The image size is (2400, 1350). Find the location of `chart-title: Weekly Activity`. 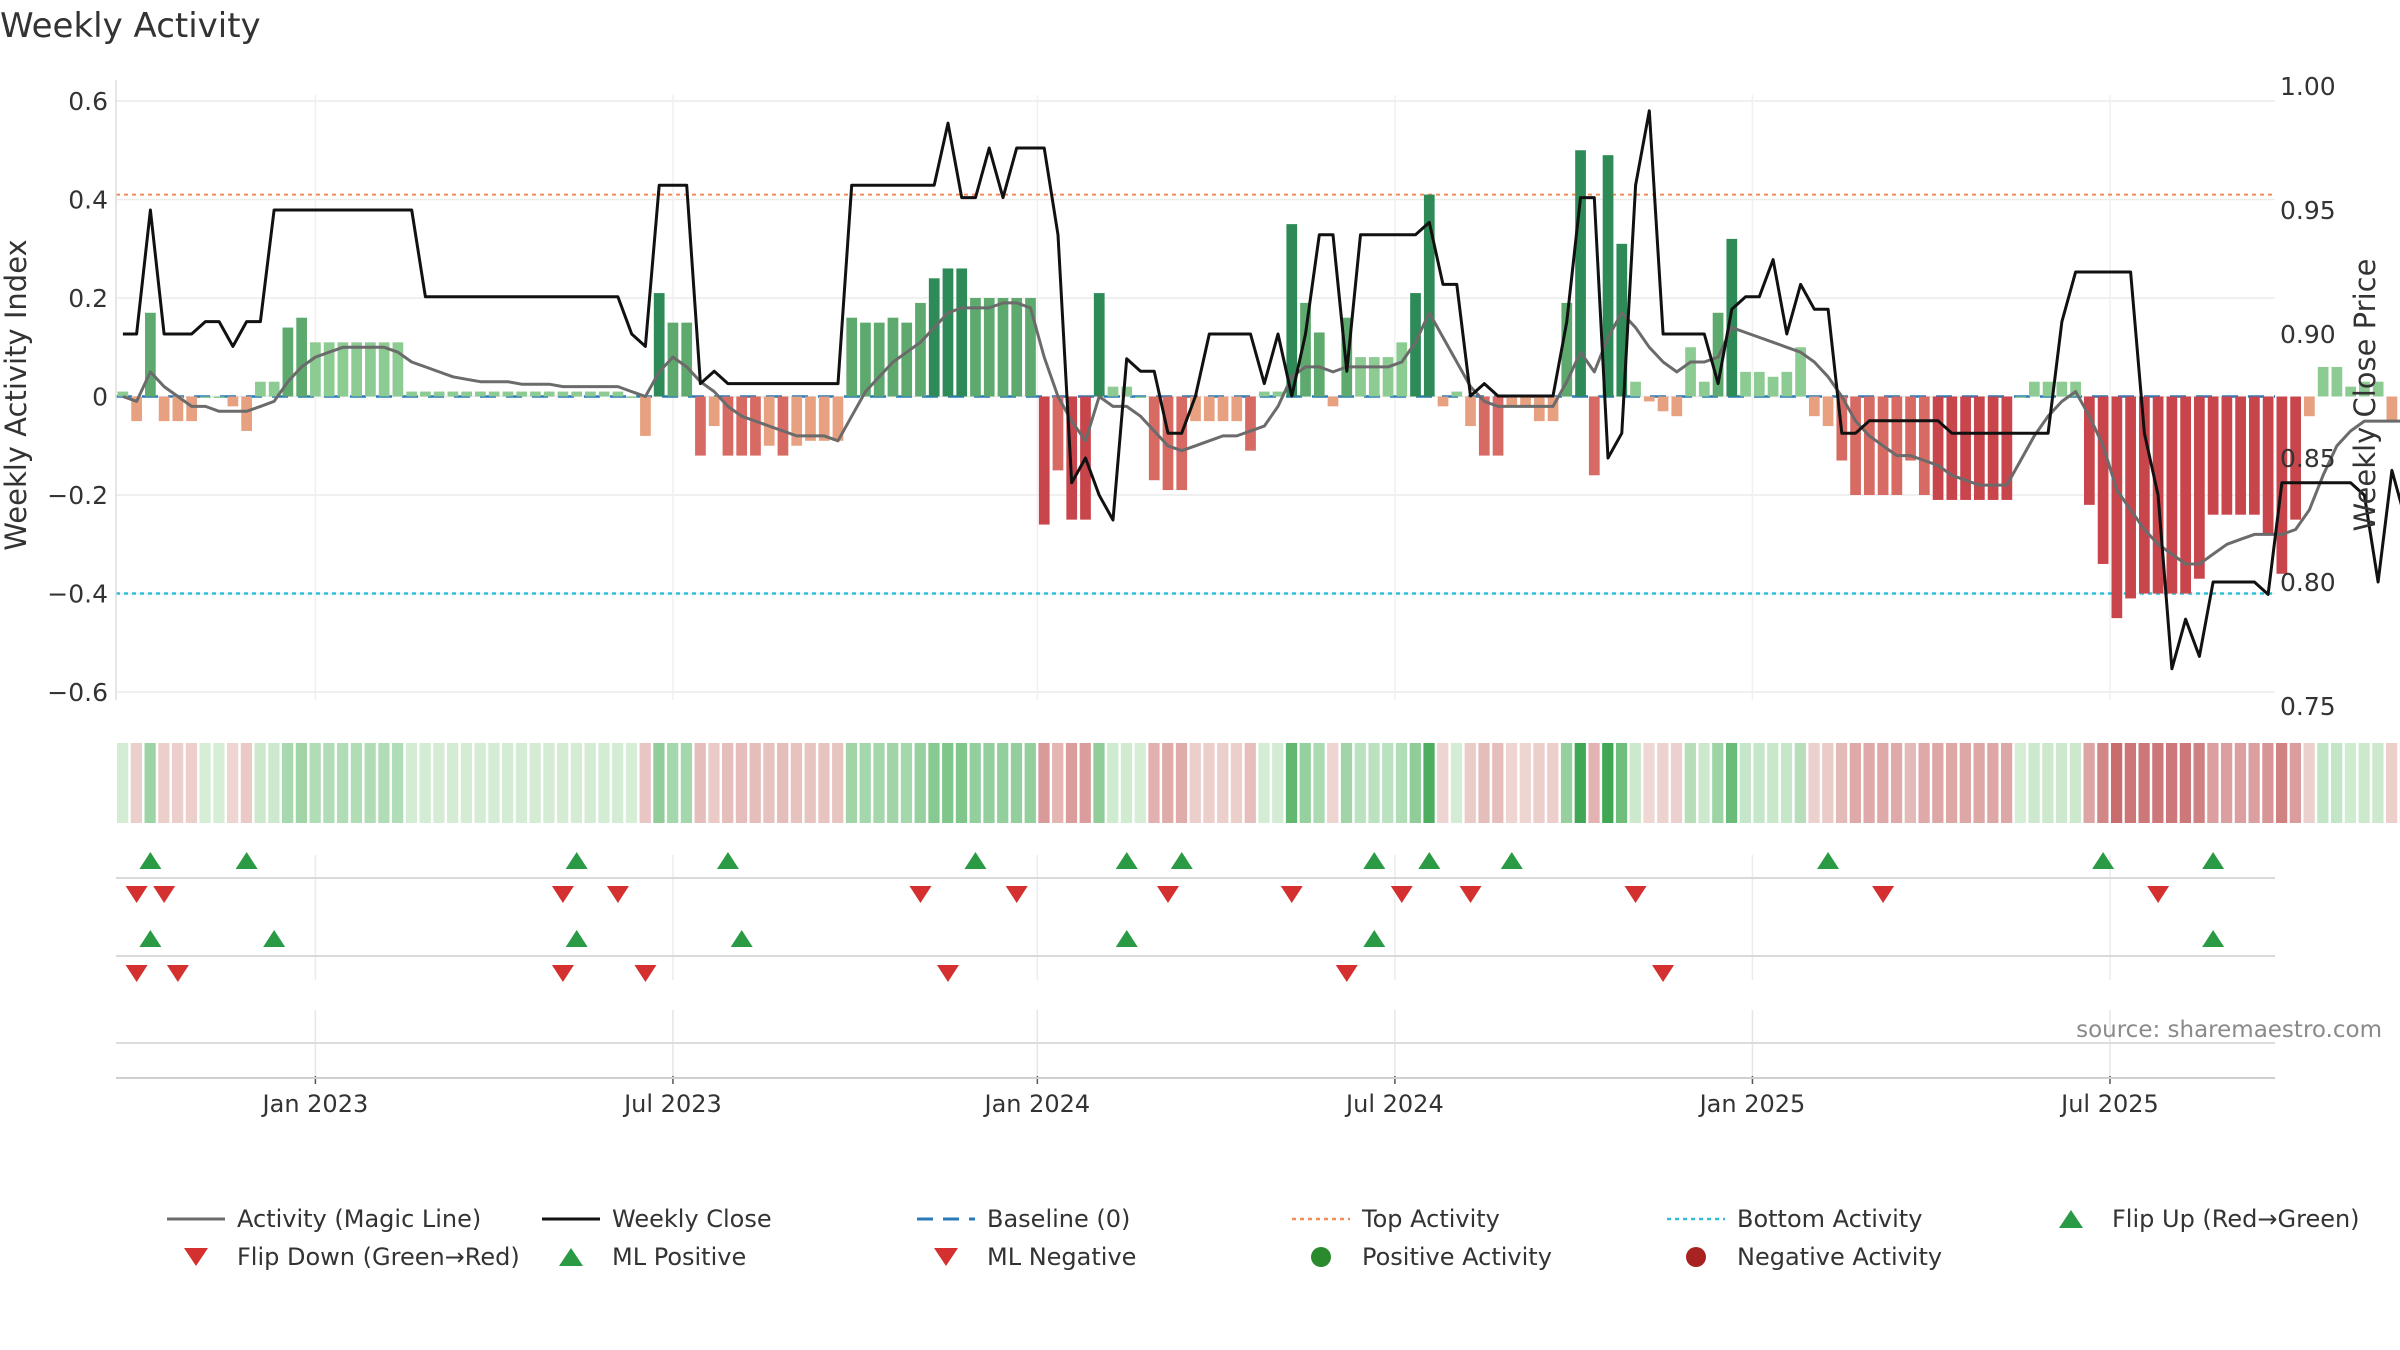

chart-title: Weekly Activity is located at coordinates (130, 26).